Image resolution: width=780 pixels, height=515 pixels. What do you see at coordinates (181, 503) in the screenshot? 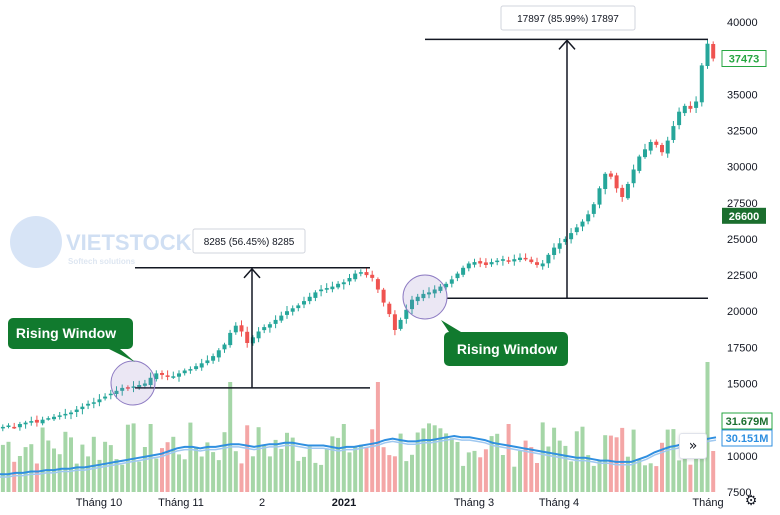
I see `x-tick-label: Tháng 11` at bounding box center [181, 503].